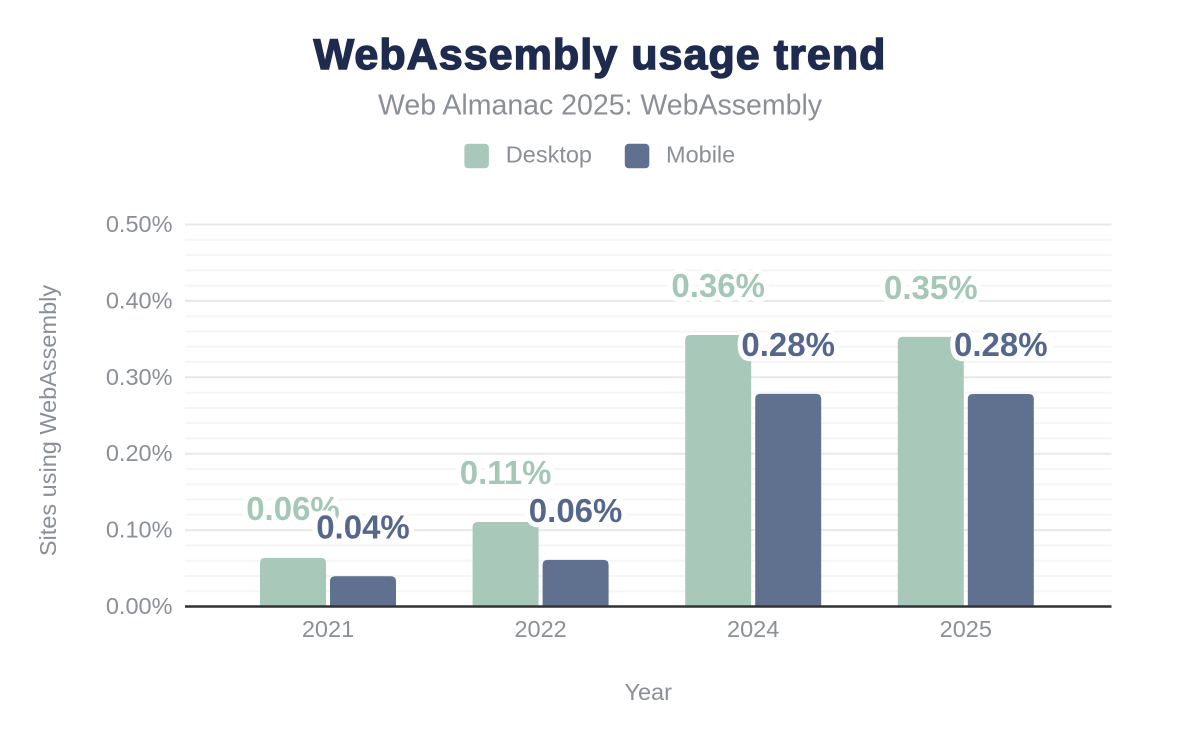 This screenshot has height=742, width=1200. What do you see at coordinates (48, 420) in the screenshot?
I see `svg-text: Sites using WebAssembly` at bounding box center [48, 420].